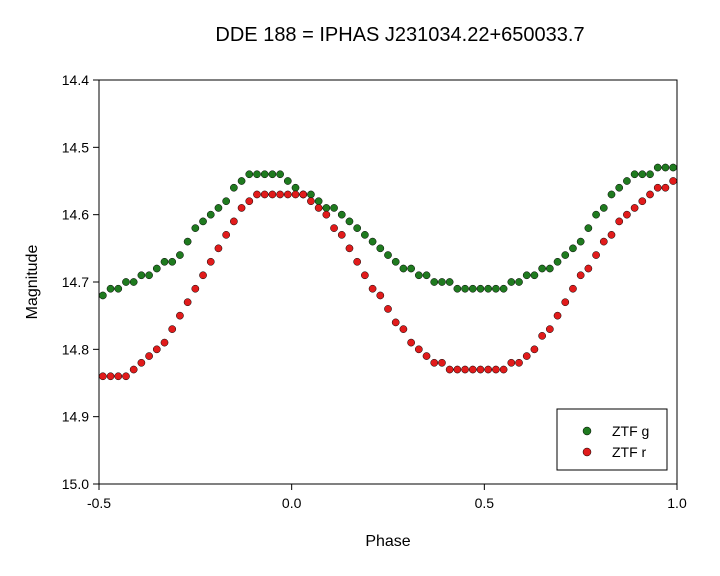 The height and width of the screenshot is (576, 720). Describe the element at coordinates (75, 349) in the screenshot. I see `y-tick-label: 14.8` at that location.